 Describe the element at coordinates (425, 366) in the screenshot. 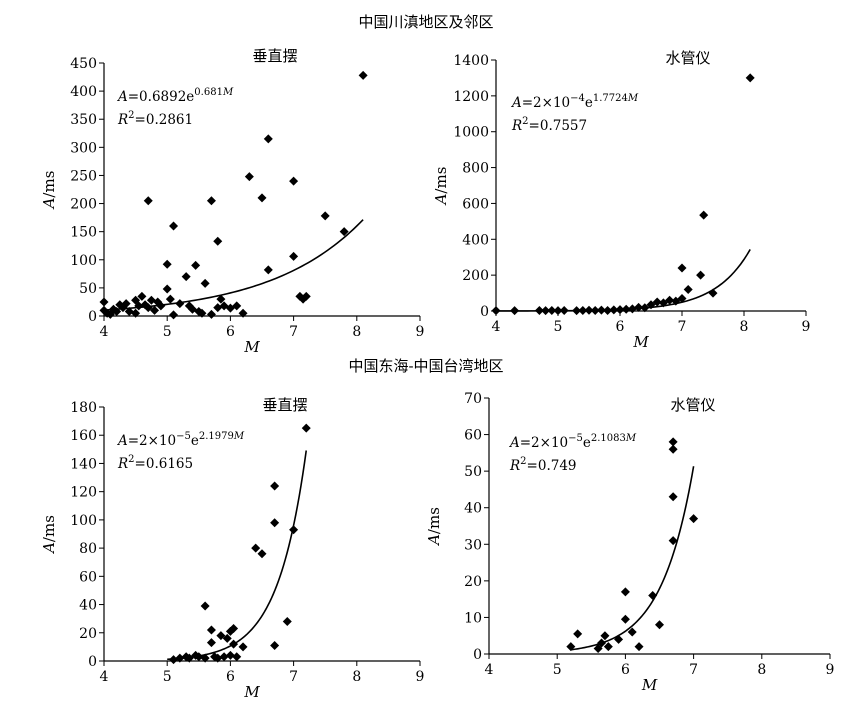

I see `section-title-east-china-sea-taiwan: 中国东海-中国台湾地区` at that location.